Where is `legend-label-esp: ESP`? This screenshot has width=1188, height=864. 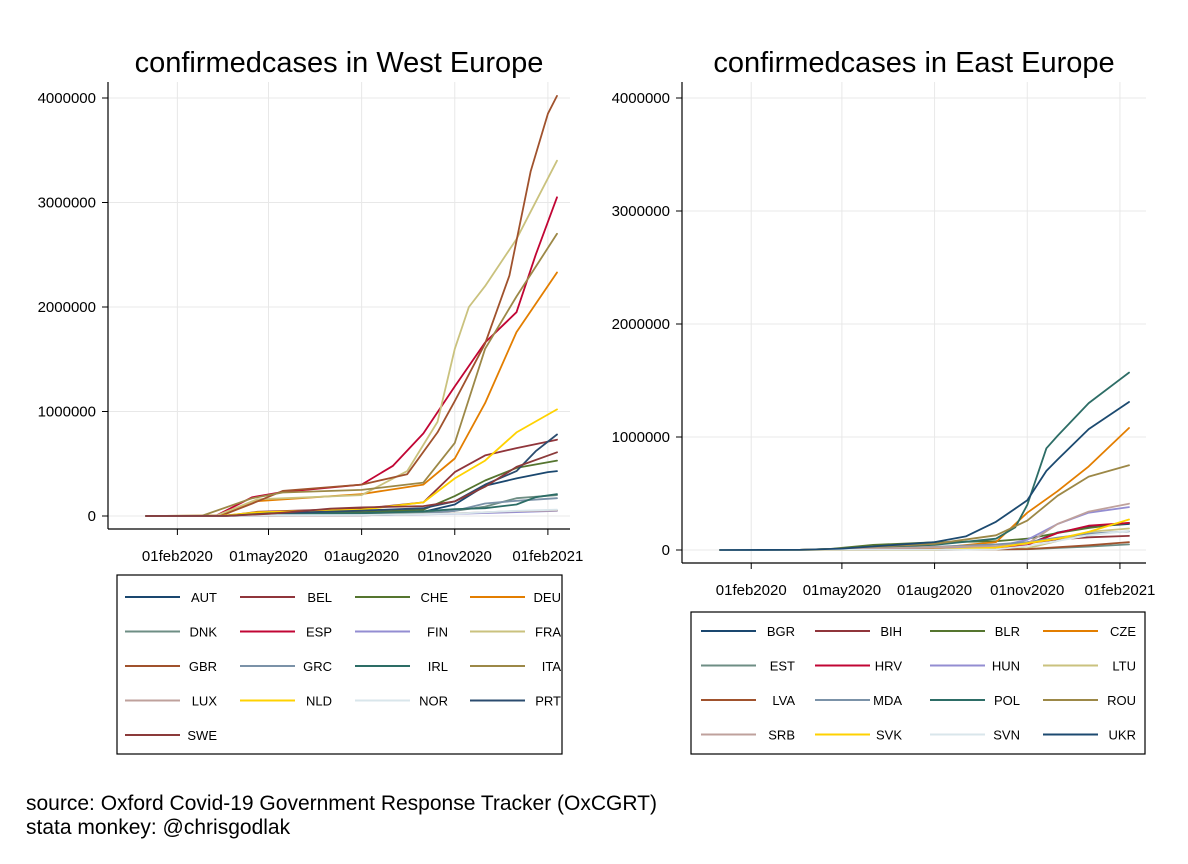 legend-label-esp: ESP is located at coordinates (319, 632).